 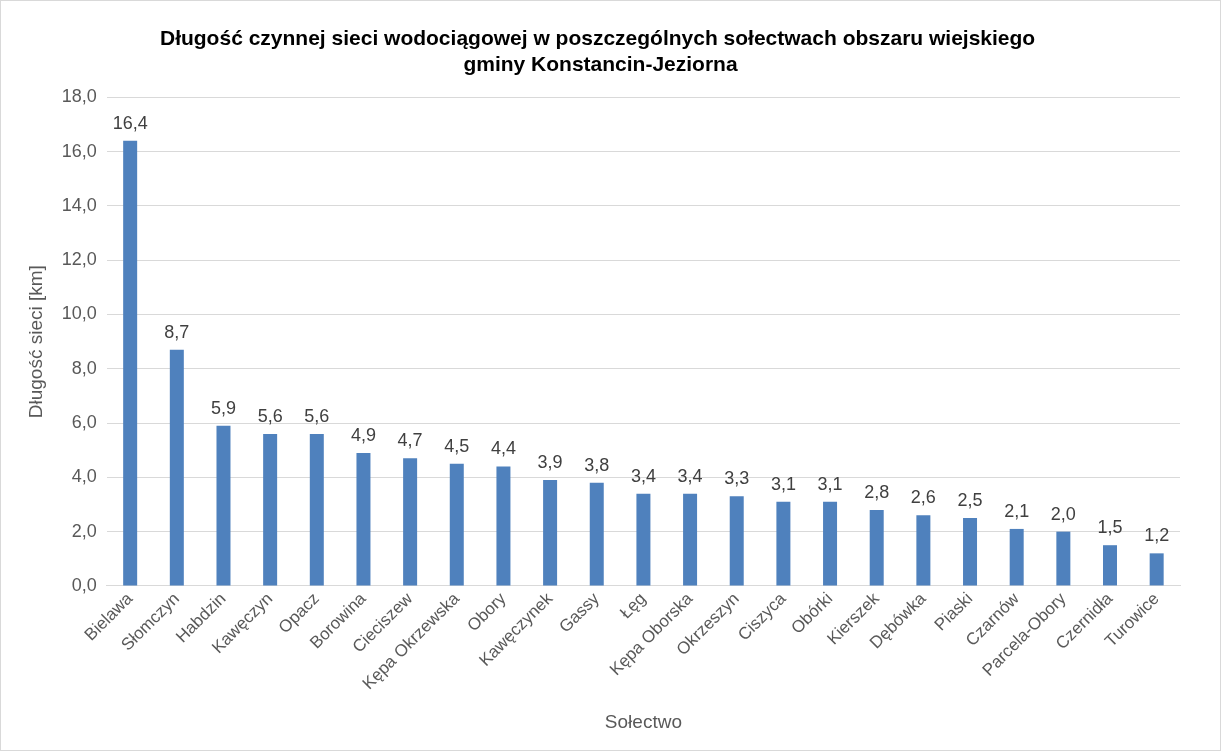 I want to click on data-label: 3,3, so click(x=737, y=478).